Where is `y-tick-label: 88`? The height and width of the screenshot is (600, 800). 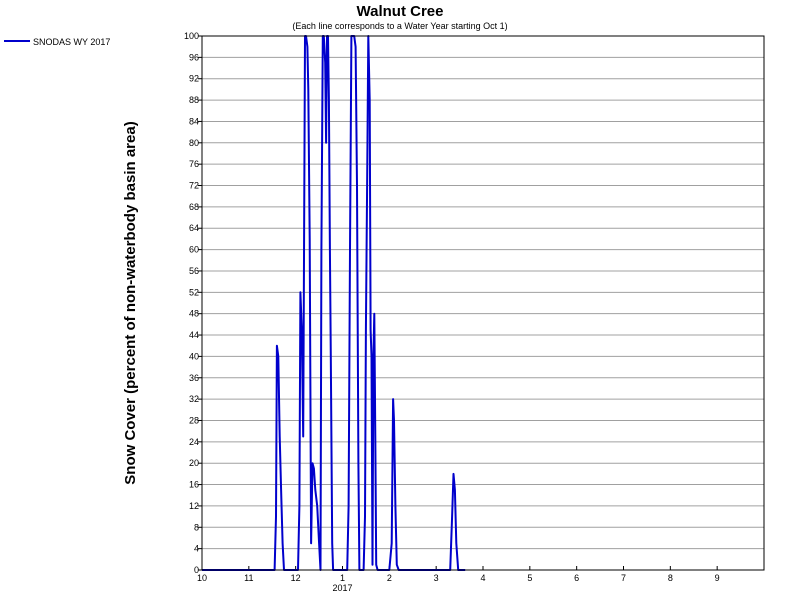 y-tick-label: 88 is located at coordinates (194, 100).